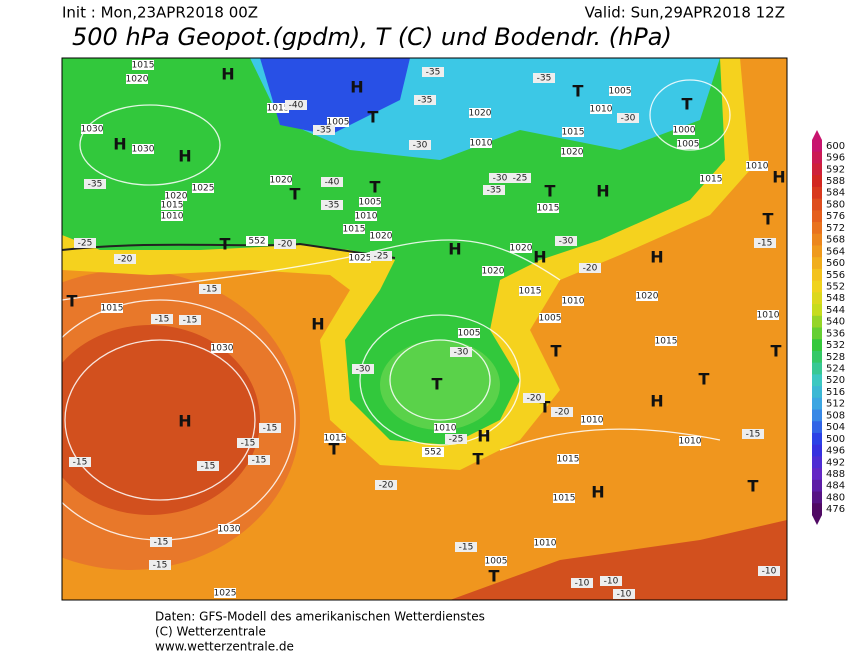 This screenshot has height=657, width=850. What do you see at coordinates (496, 562) in the screenshot?
I see `isobar-label: 1005` at bounding box center [496, 562].